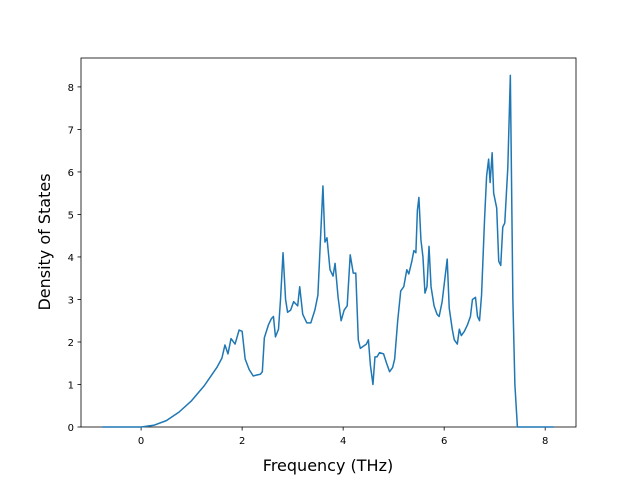 This screenshot has height=480, width=640. Describe the element at coordinates (141, 441) in the screenshot. I see `x-tick-label: 0` at that location.